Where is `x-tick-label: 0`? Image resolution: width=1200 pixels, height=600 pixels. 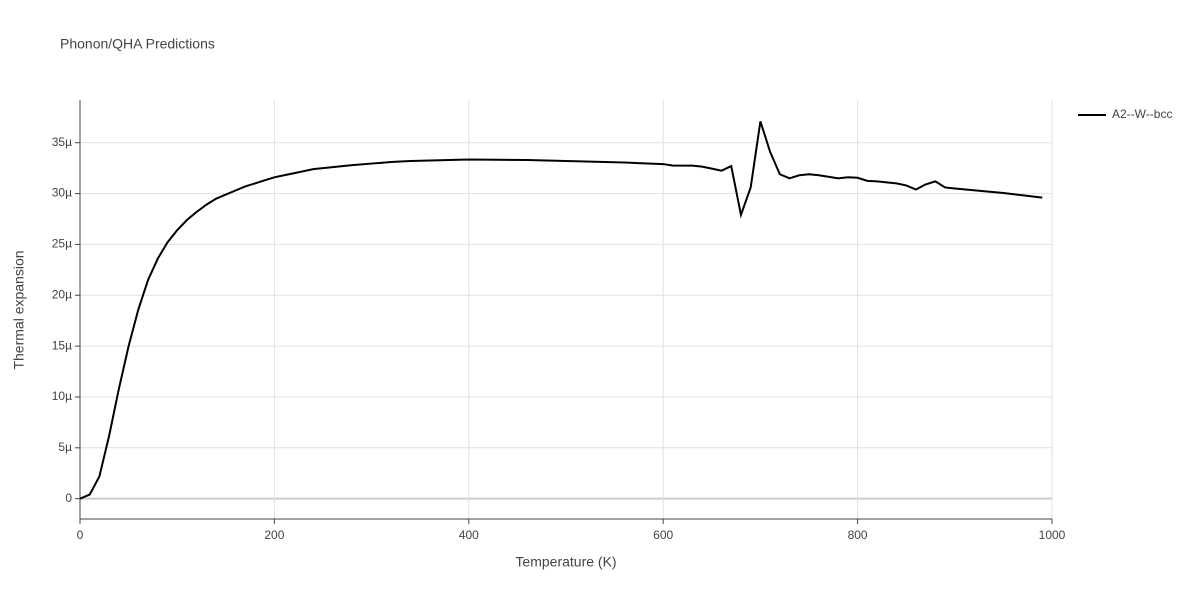 x-tick-label: 0 is located at coordinates (80, 535).